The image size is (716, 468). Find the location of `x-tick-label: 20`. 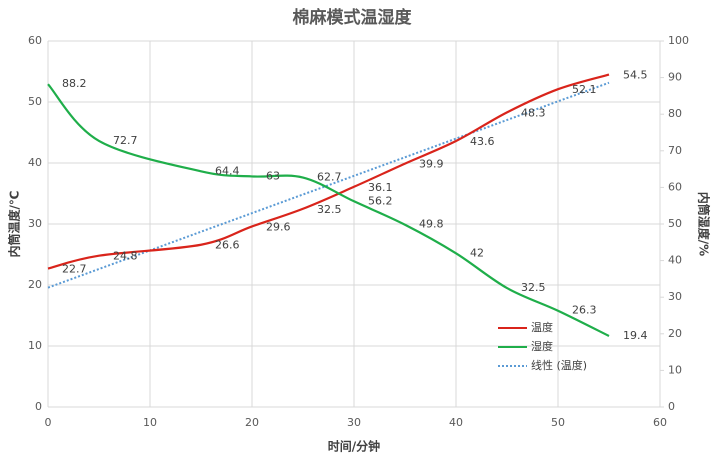

x-tick-label: 20 is located at coordinates (252, 422).